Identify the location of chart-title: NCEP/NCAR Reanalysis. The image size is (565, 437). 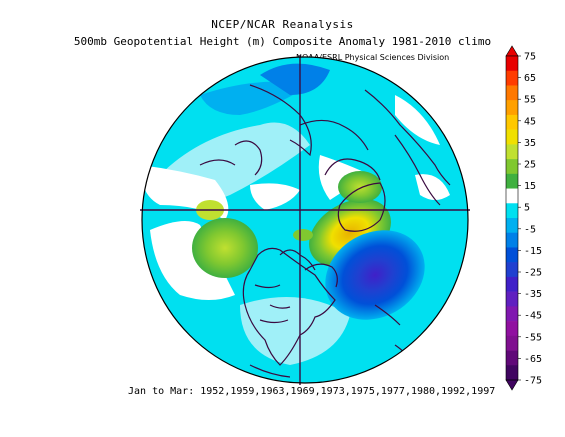
(282, 24).